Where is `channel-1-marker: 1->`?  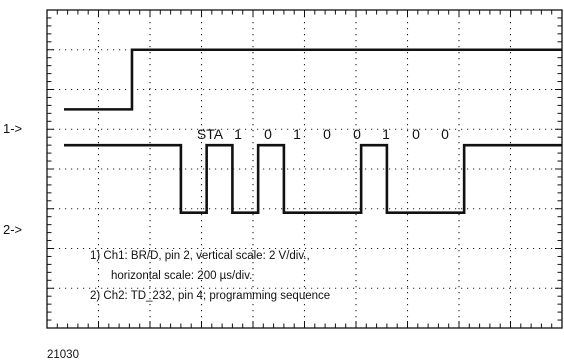
channel-1-marker: 1-> is located at coordinates (12, 128).